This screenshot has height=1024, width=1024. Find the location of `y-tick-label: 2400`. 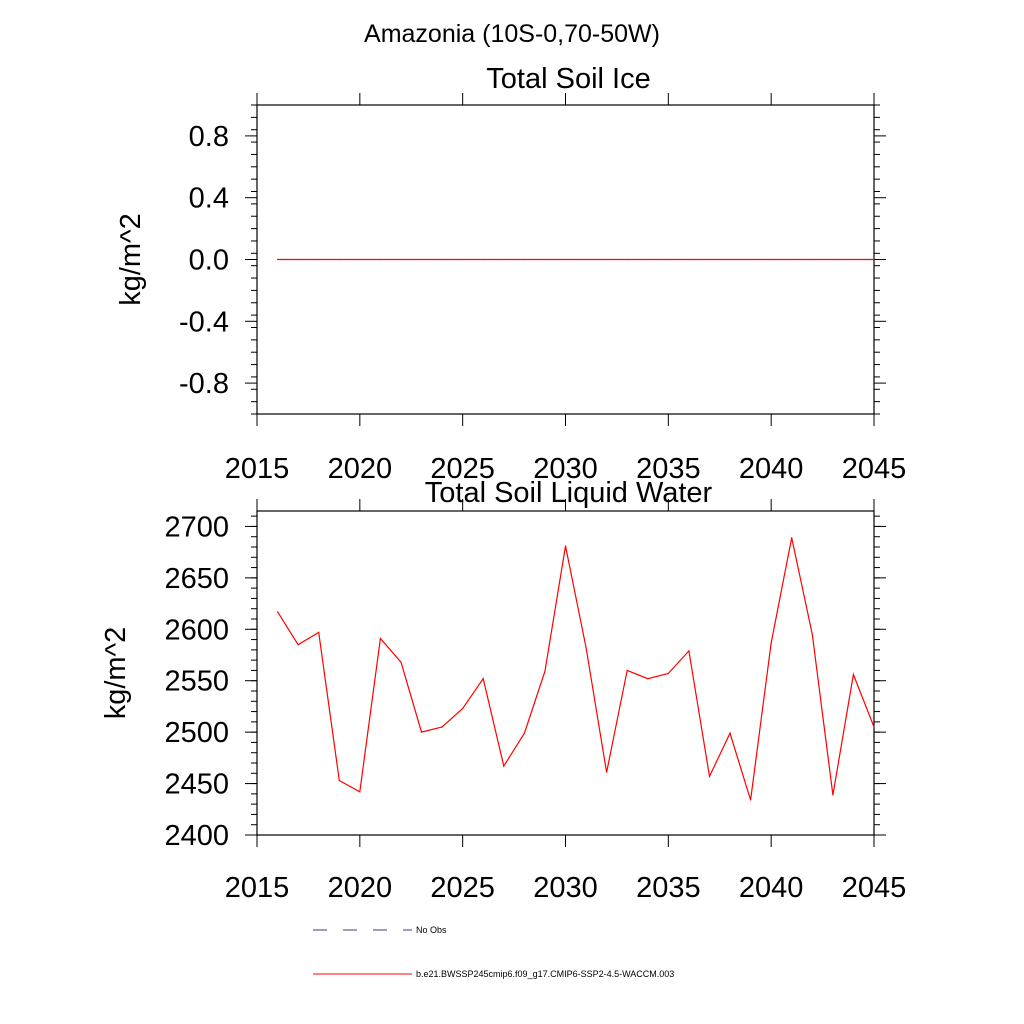

y-tick-label: 2400 is located at coordinates (196, 836).